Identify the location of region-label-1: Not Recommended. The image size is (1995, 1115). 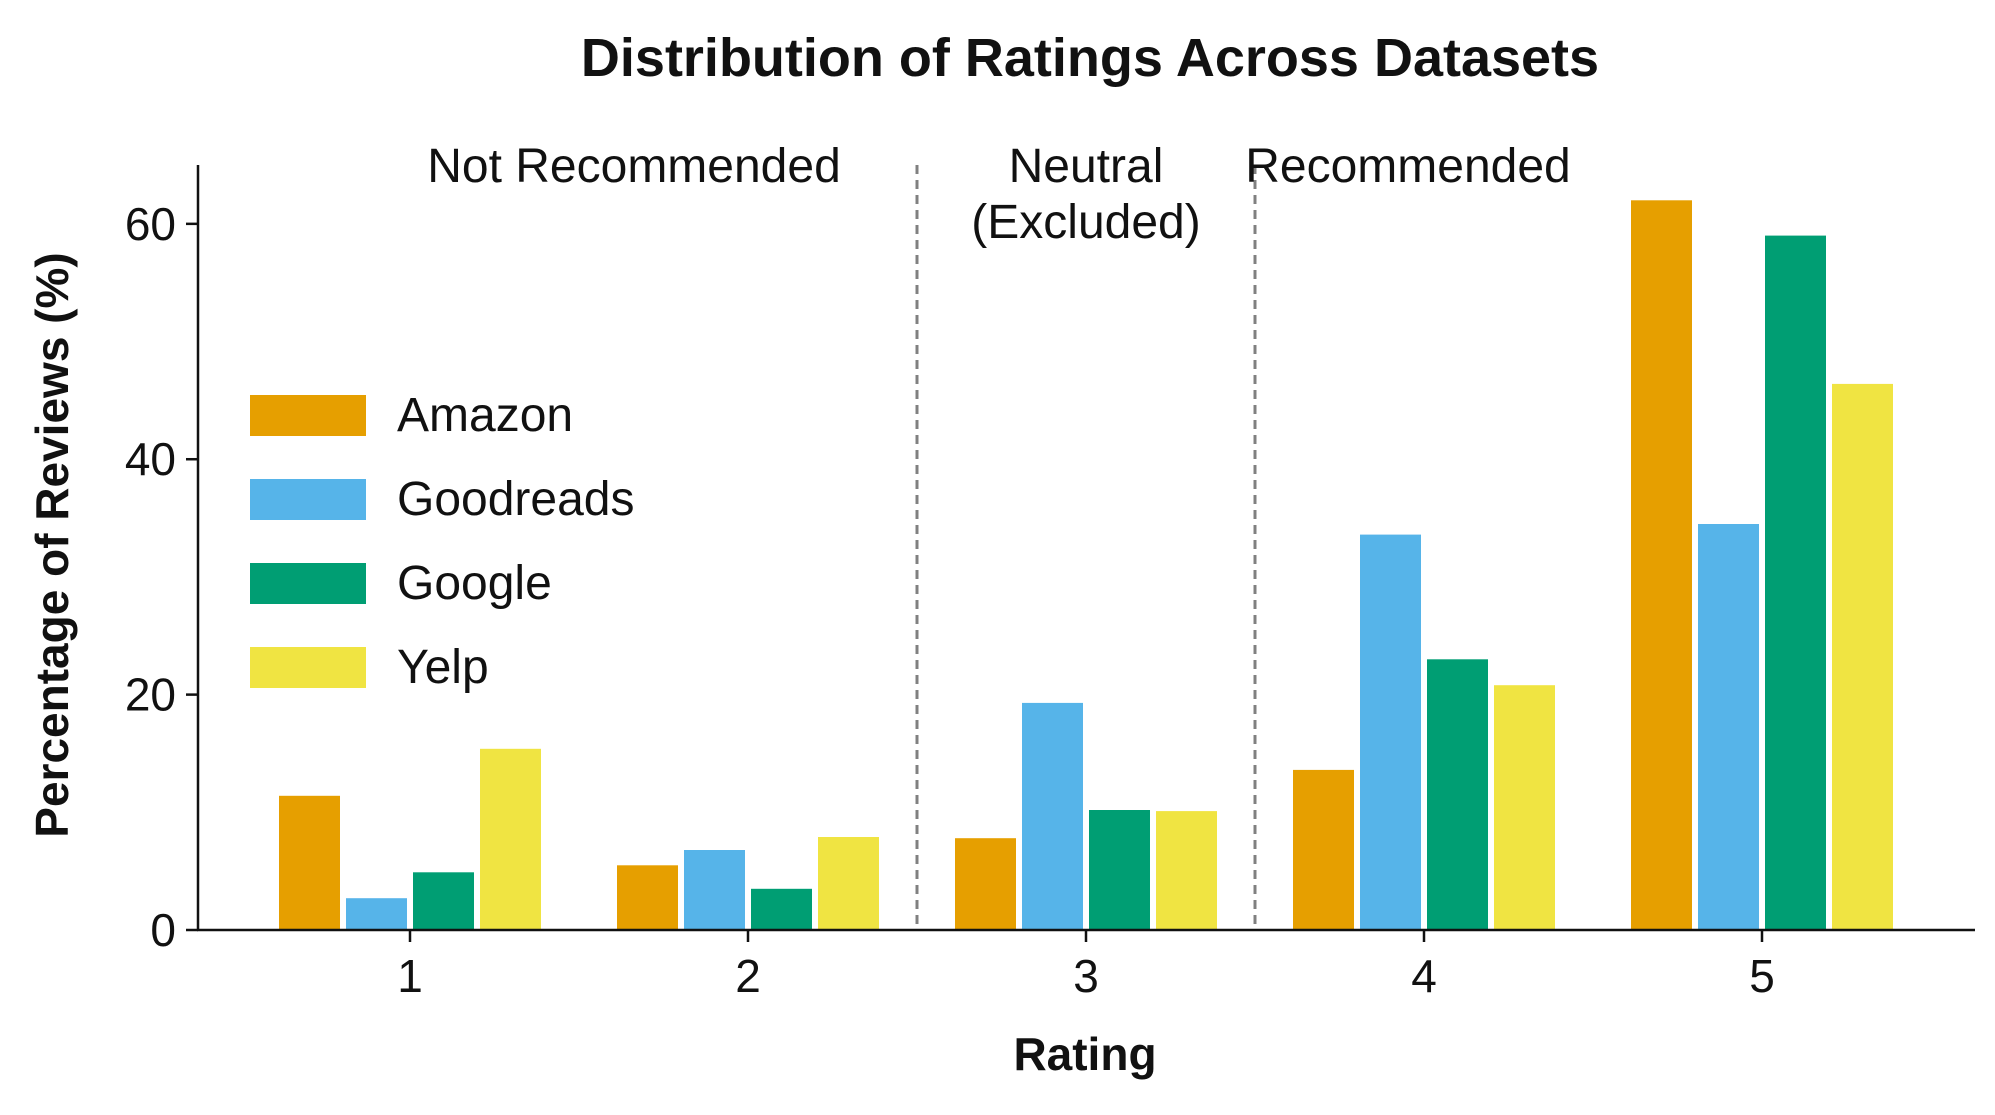
(634, 166).